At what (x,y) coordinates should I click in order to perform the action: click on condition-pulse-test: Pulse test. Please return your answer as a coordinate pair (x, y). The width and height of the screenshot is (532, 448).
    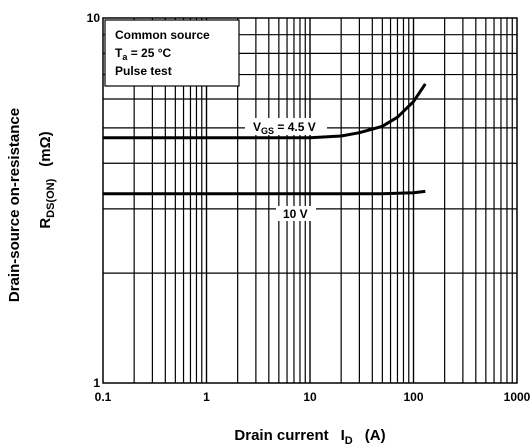
    Looking at the image, I should click on (143, 71).